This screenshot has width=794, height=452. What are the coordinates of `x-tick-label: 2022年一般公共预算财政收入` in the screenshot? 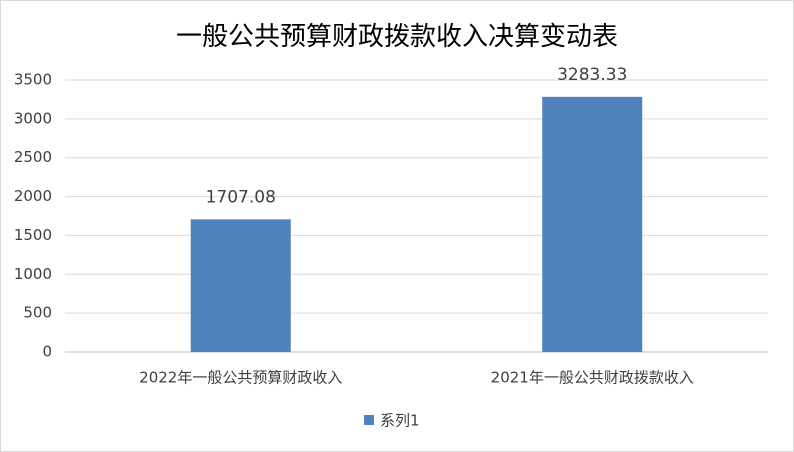 It's located at (240, 378).